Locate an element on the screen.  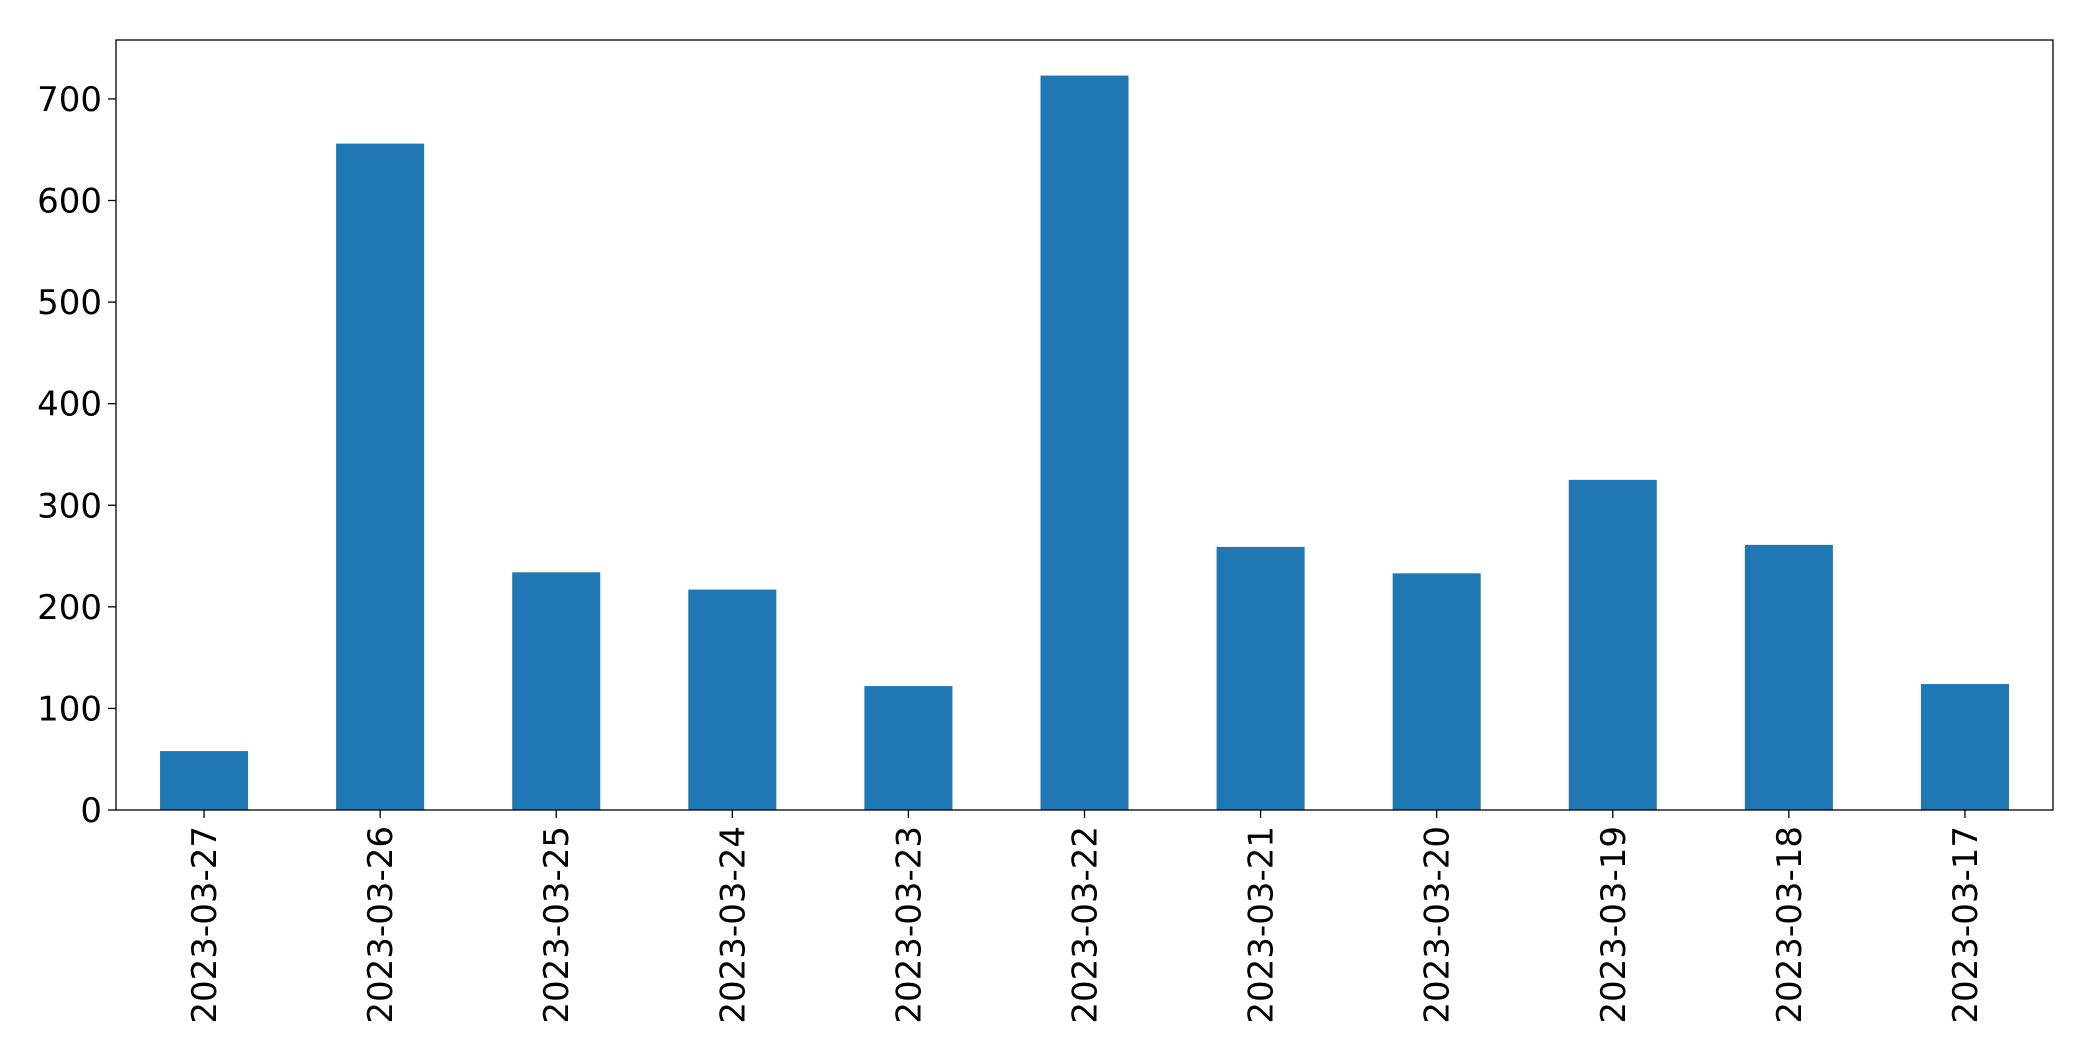
x-tick-label: 2023-03-19 is located at coordinates (1614, 925).